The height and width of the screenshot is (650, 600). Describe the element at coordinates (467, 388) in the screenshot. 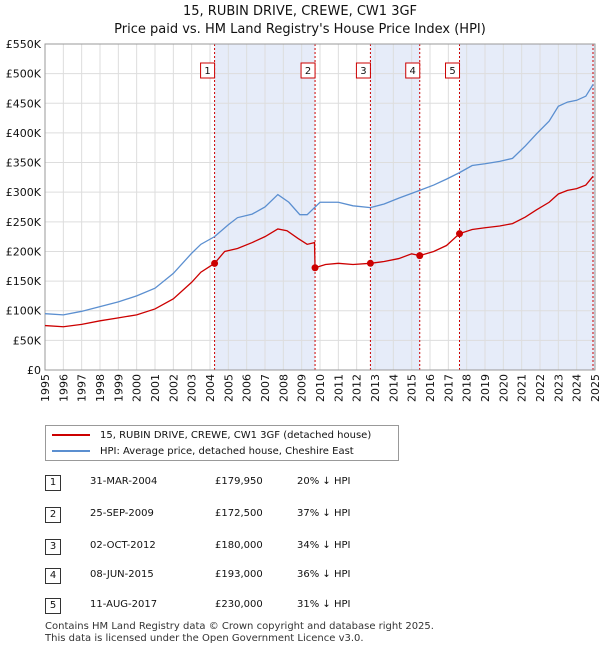

I see `x-tick-label: 2018` at that location.